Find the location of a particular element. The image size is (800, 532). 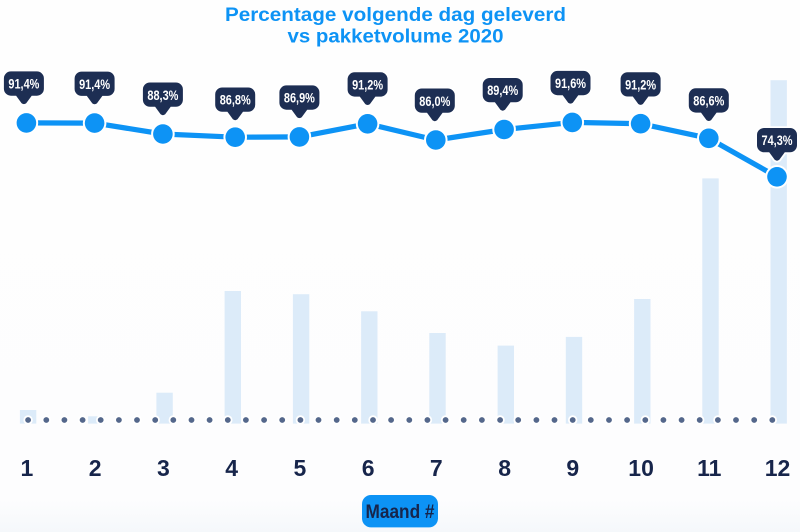

svg-text: 74,3% is located at coordinates (777, 141).